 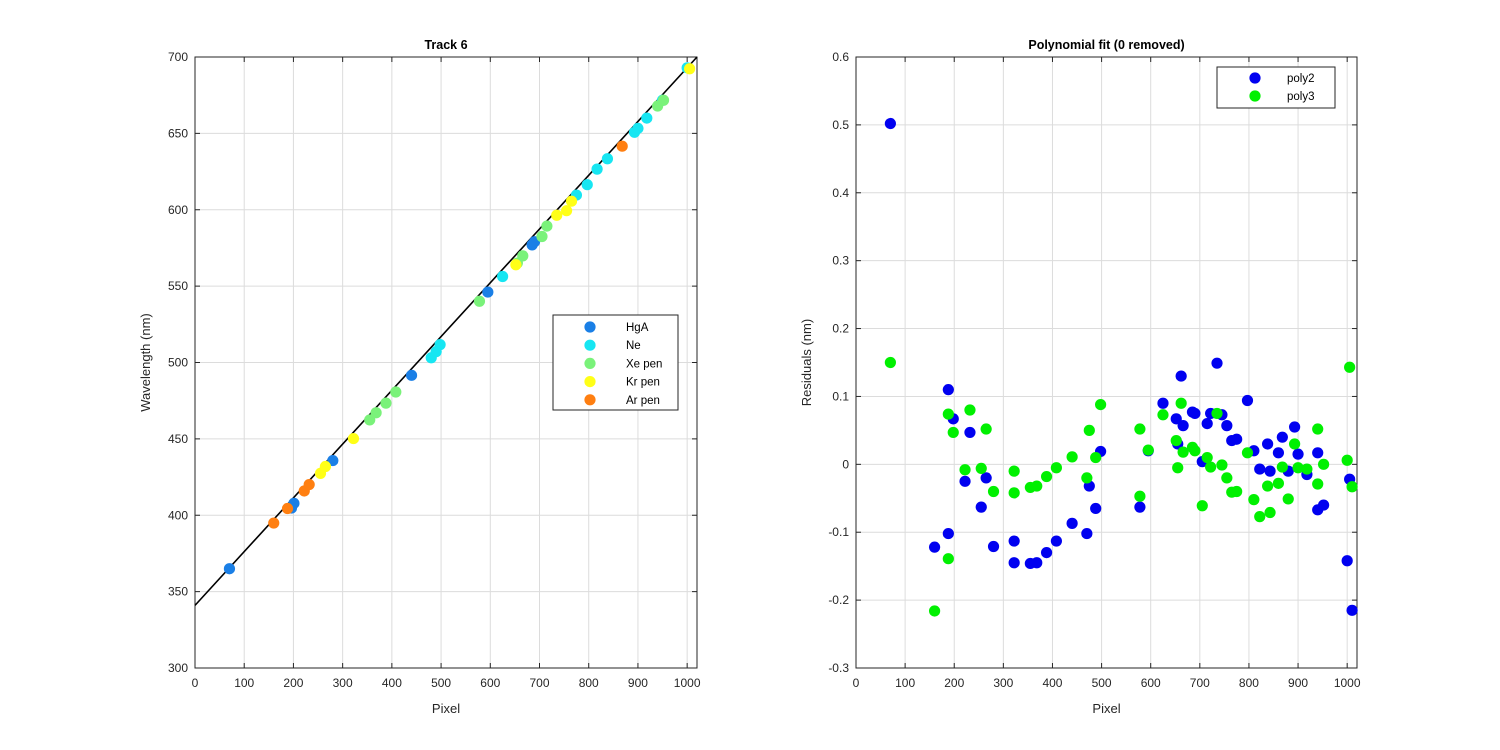 What do you see at coordinates (840, 125) in the screenshot?
I see `y-tick-label: 0.5` at bounding box center [840, 125].